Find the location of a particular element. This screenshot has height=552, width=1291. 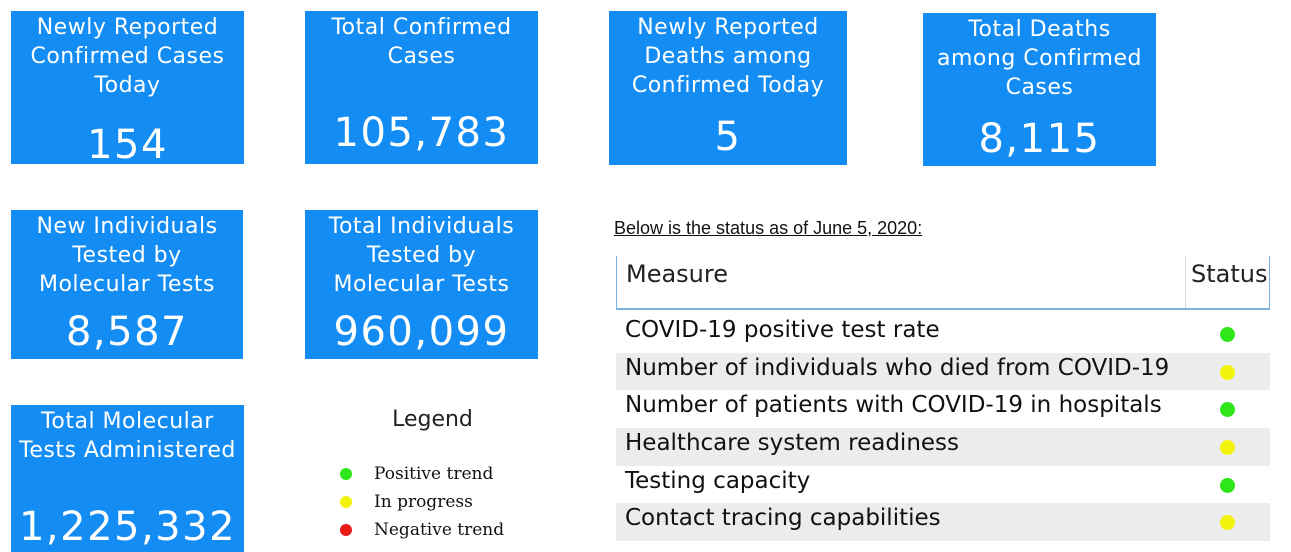

legend-item-label: Positive trend is located at coordinates (434, 474).